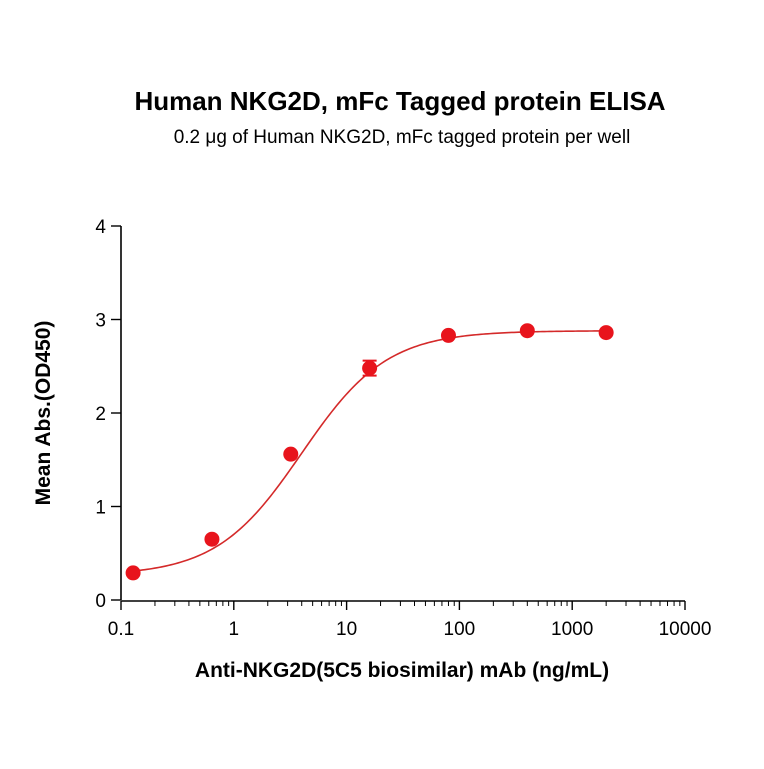 The image size is (764, 769). Describe the element at coordinates (572, 629) in the screenshot. I see `x-tick-label: 1000` at that location.